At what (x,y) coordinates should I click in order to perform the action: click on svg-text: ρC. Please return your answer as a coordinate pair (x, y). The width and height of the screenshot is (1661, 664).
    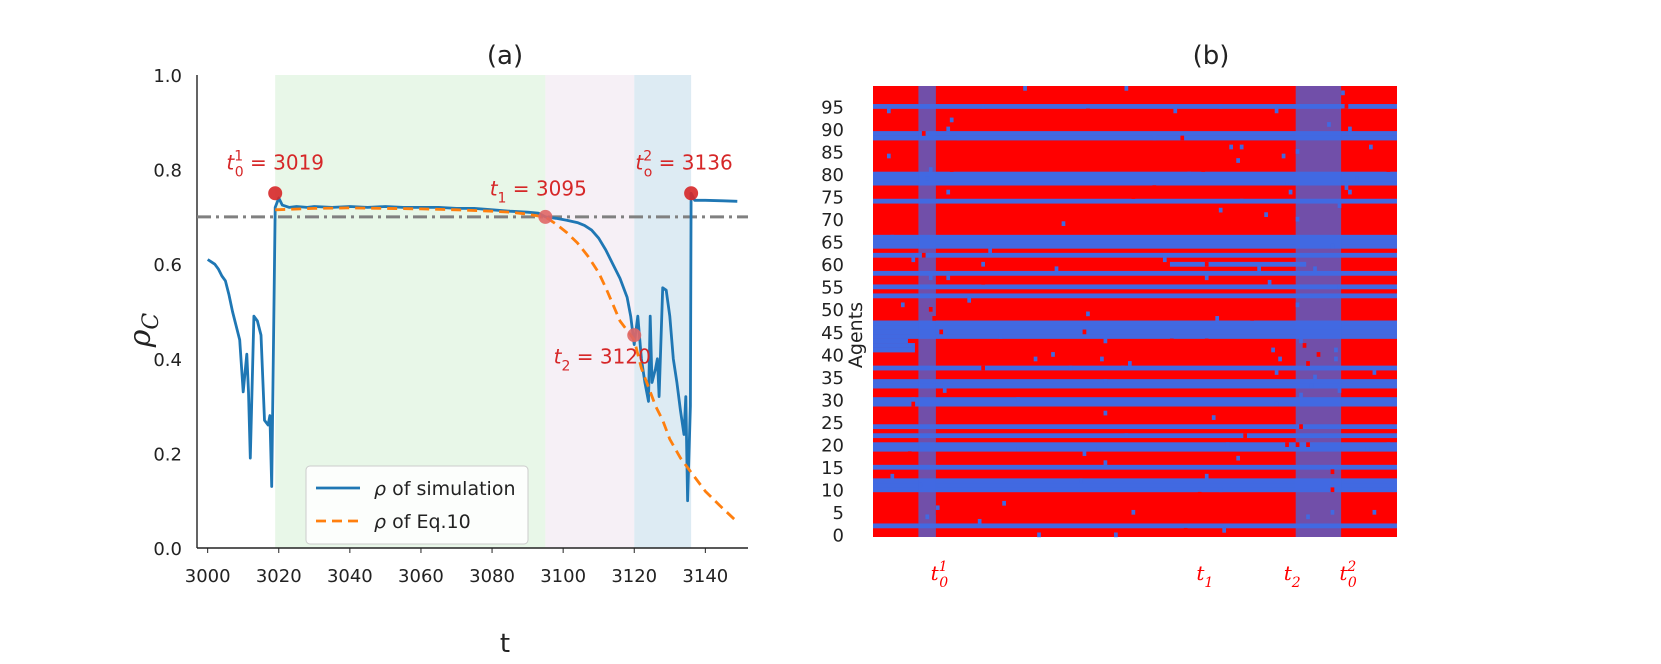
    Looking at the image, I should click on (143, 331).